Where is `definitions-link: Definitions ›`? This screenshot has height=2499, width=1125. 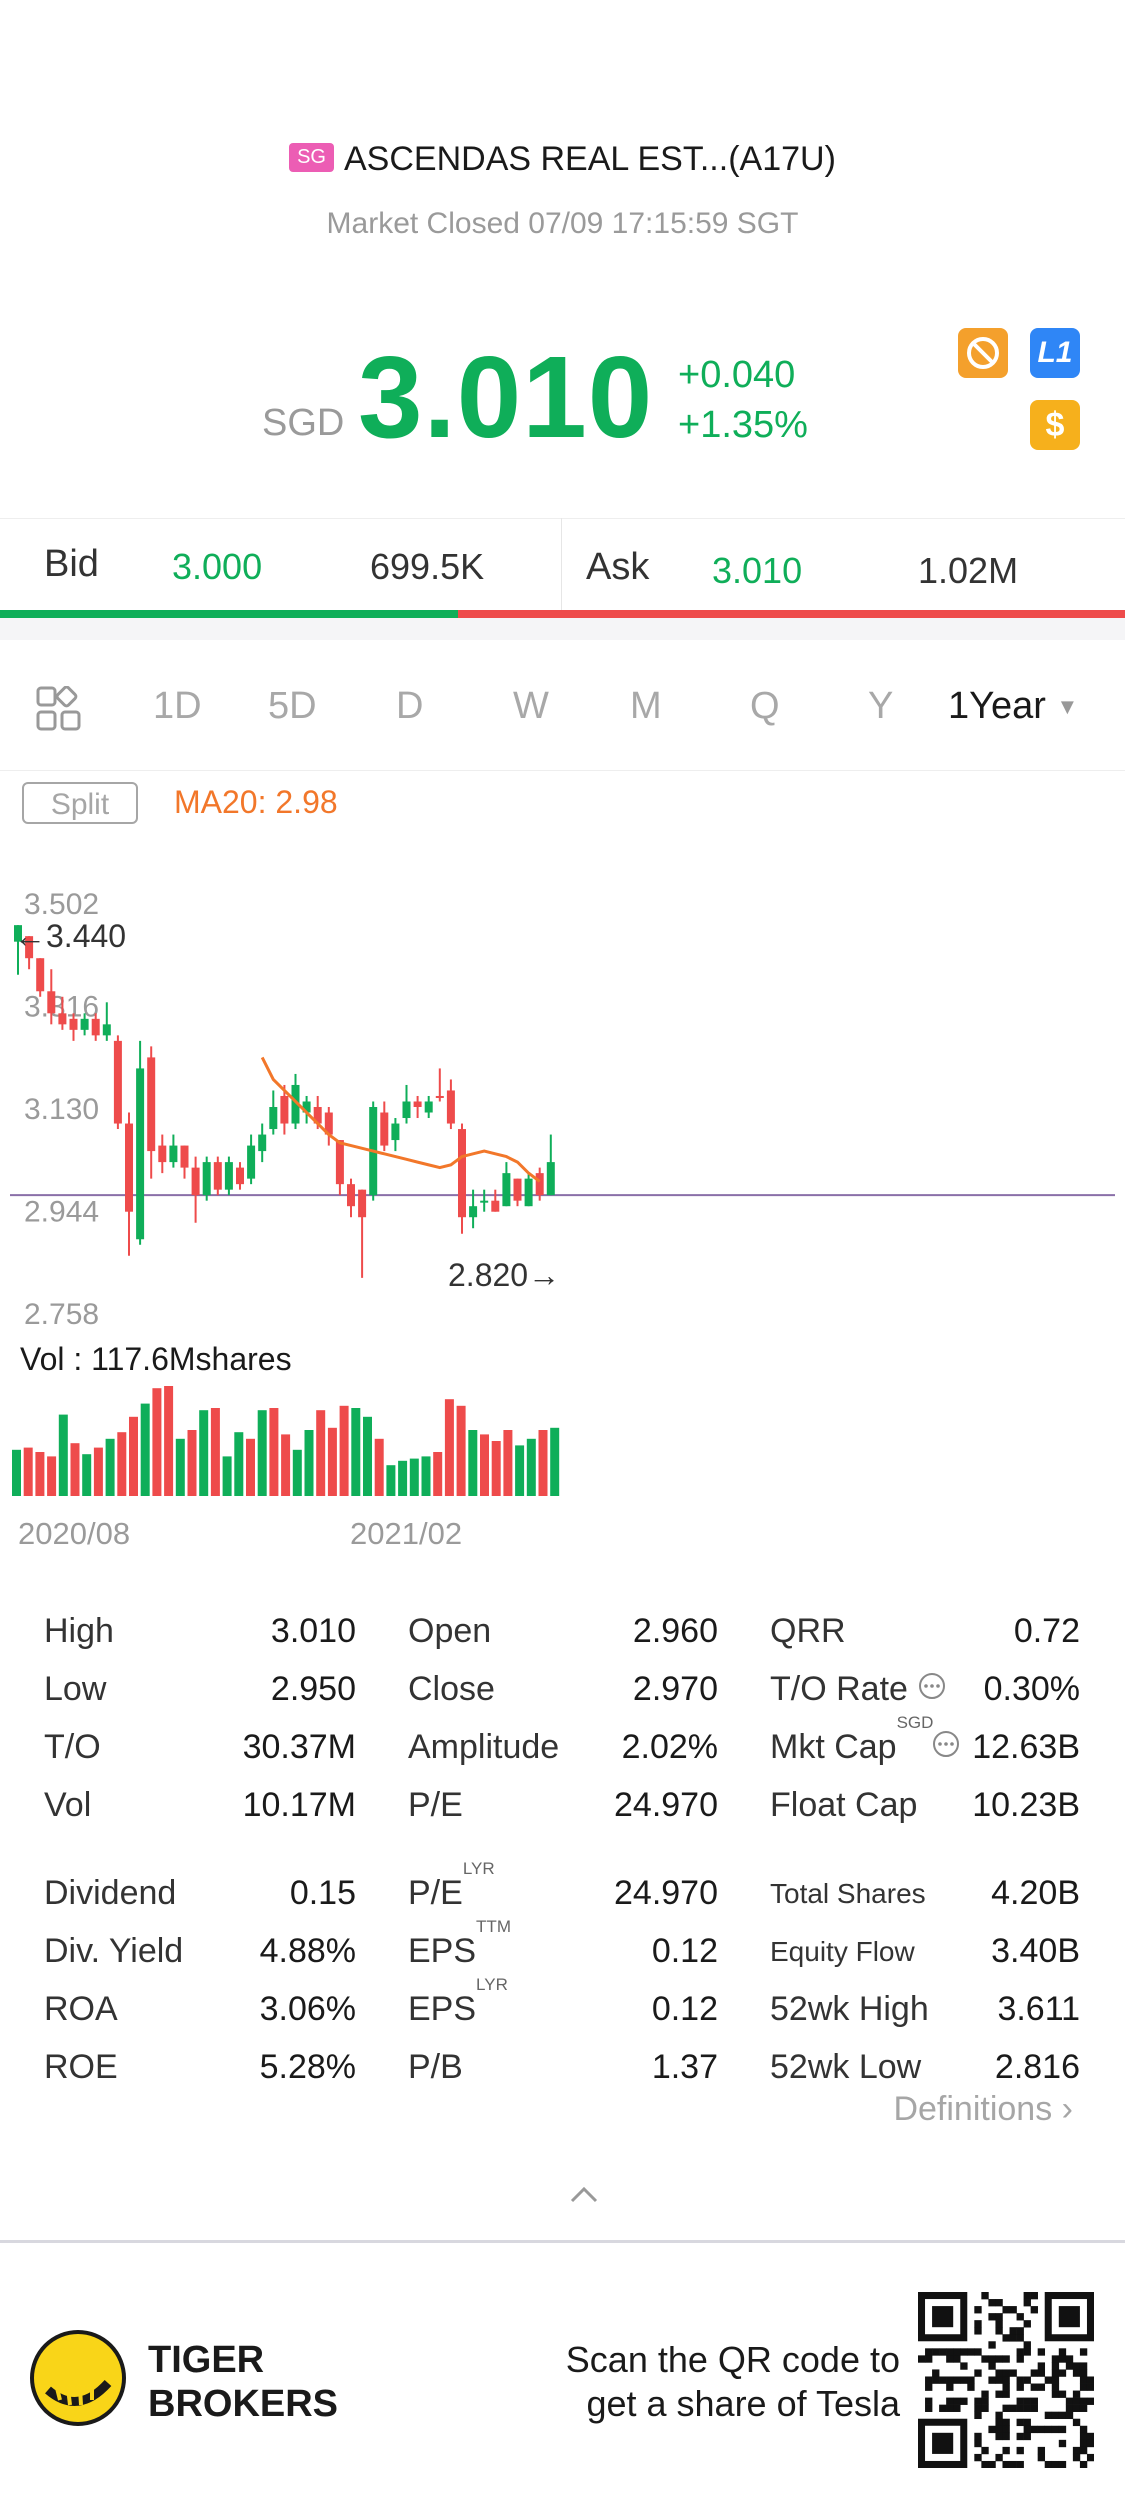
definitions-link: Definitions › is located at coordinates (983, 2109).